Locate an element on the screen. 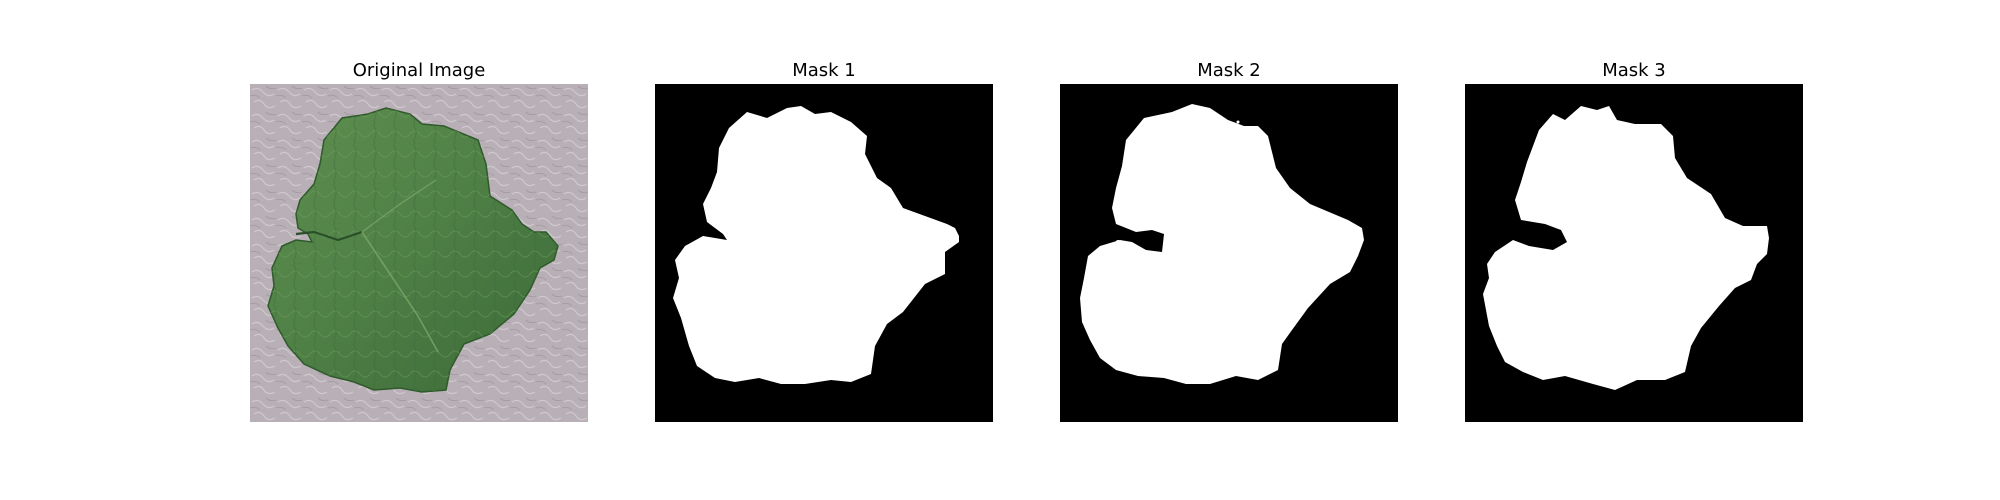  leaf is located at coordinates (413, 250).